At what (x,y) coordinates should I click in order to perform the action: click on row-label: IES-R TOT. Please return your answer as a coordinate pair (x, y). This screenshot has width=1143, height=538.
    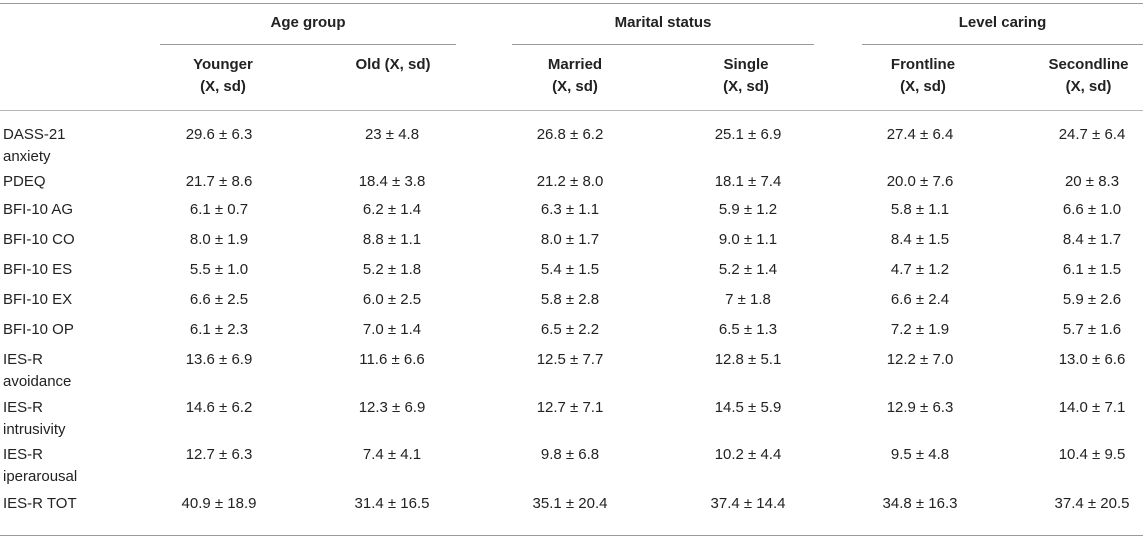
    Looking at the image, I should click on (53, 504).